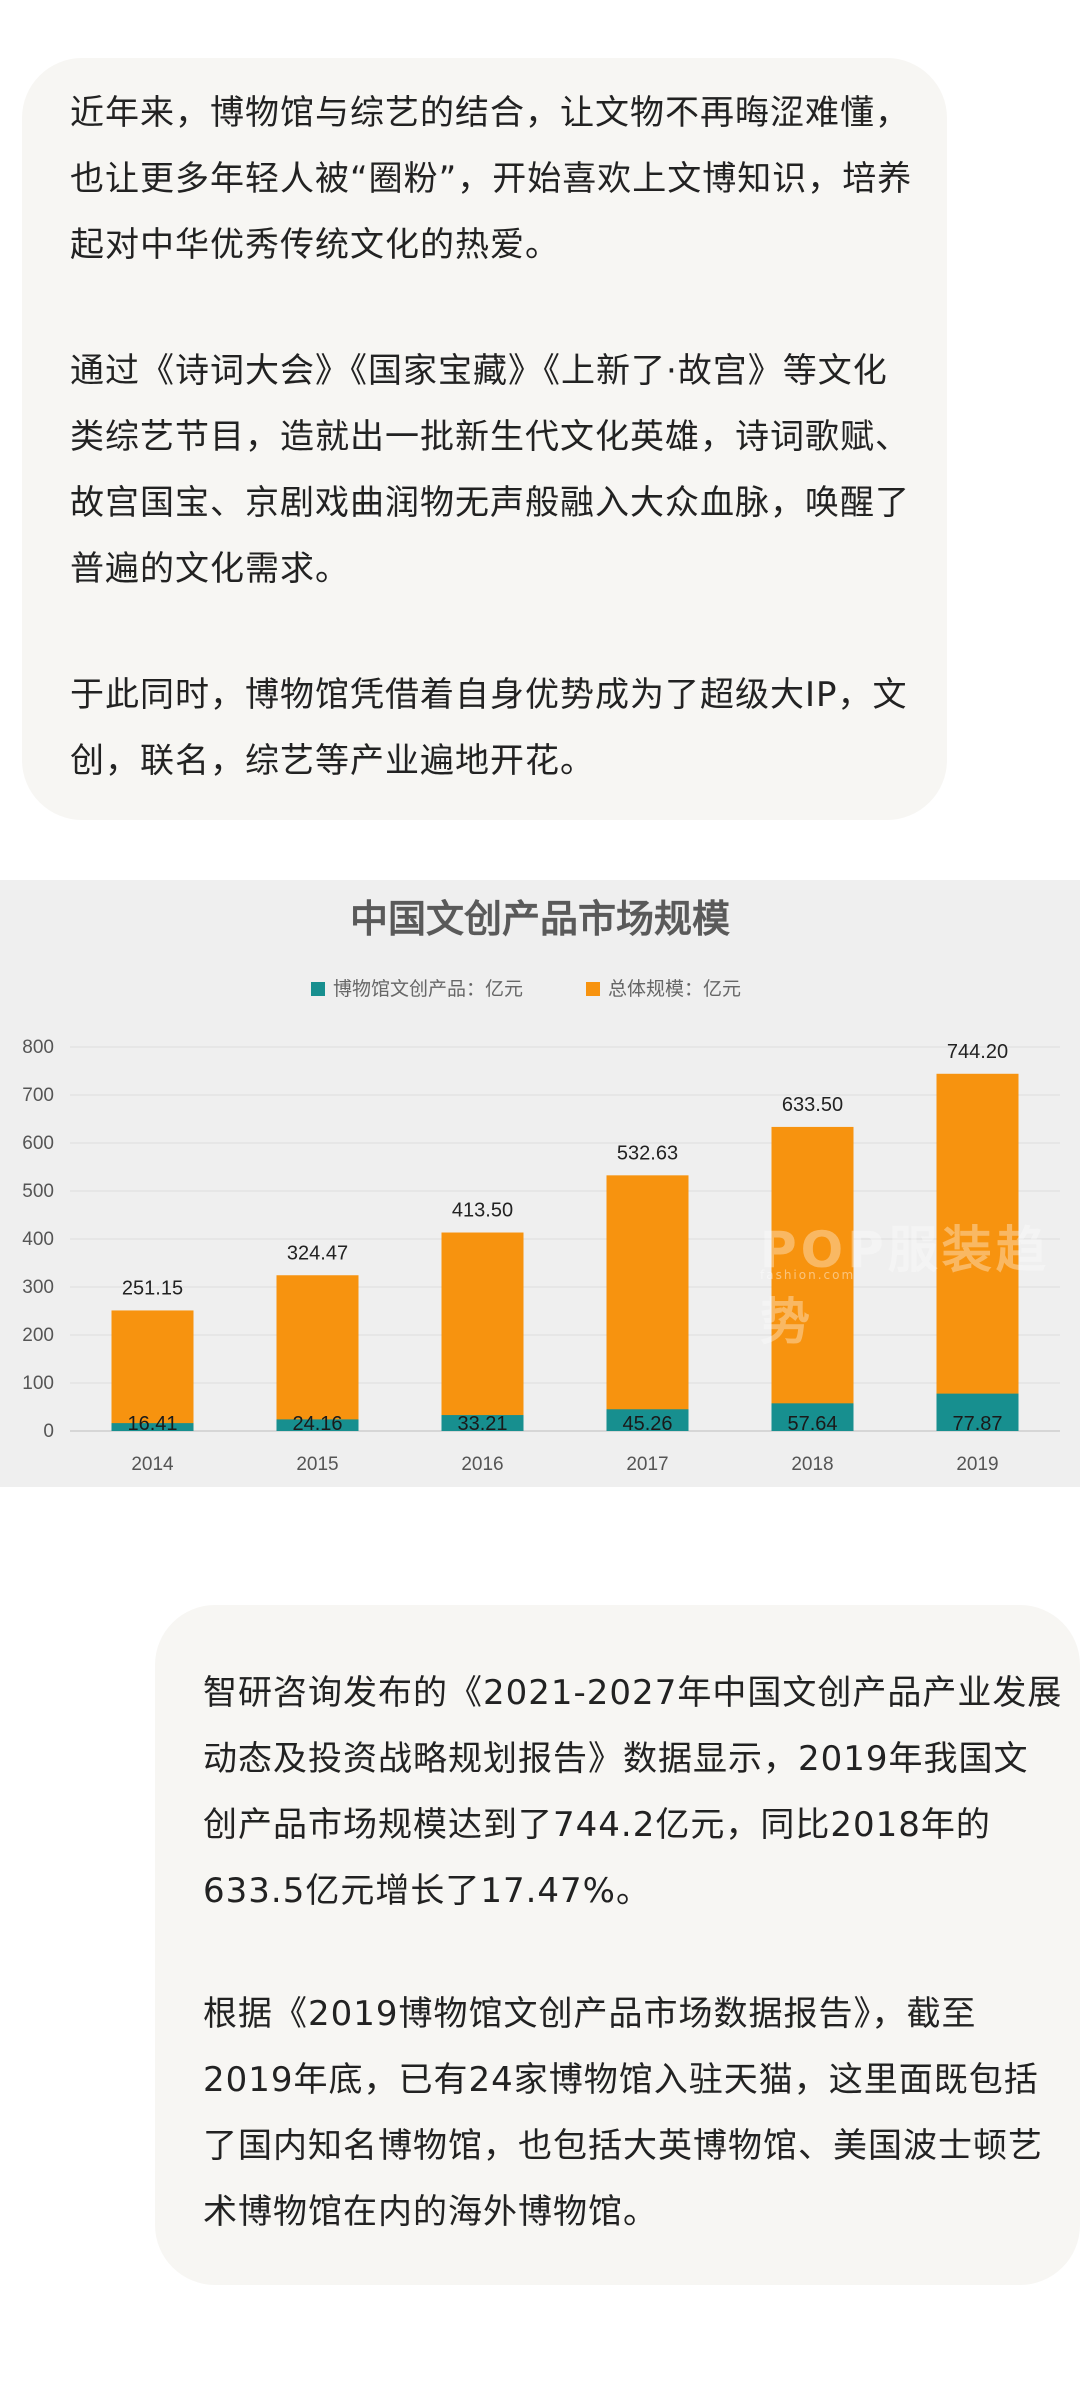 This screenshot has width=1080, height=2405. I want to click on x-tick-label-2014: 2014, so click(152, 1464).